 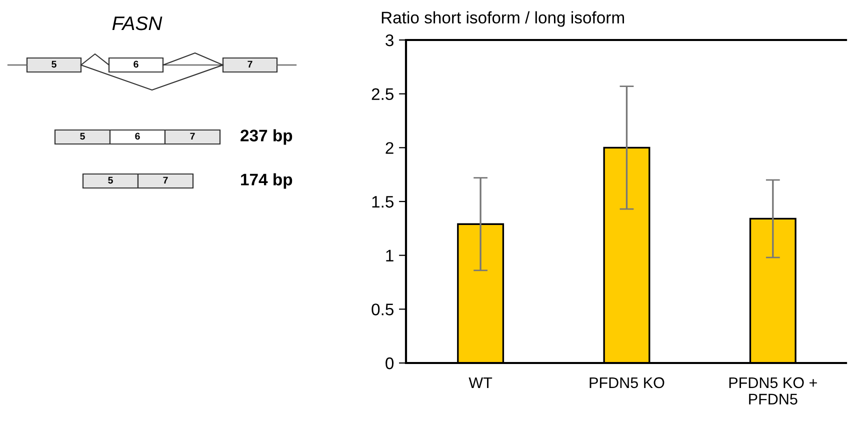 I want to click on y-tick-label: 0, so click(x=390, y=363).